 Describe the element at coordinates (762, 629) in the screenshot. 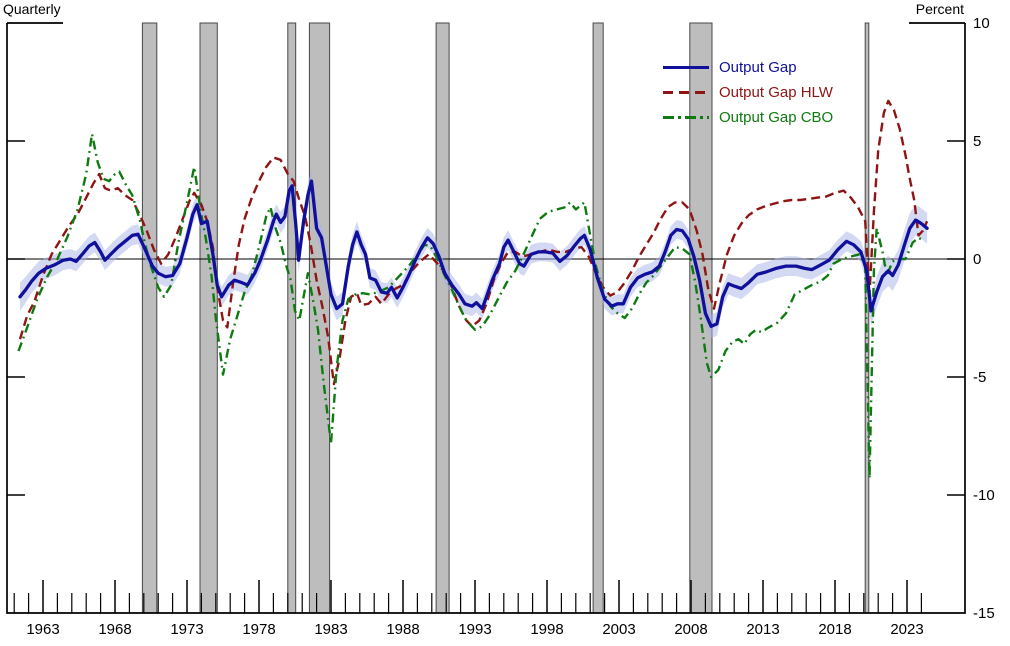

I see `x-tick-label: 2013` at that location.